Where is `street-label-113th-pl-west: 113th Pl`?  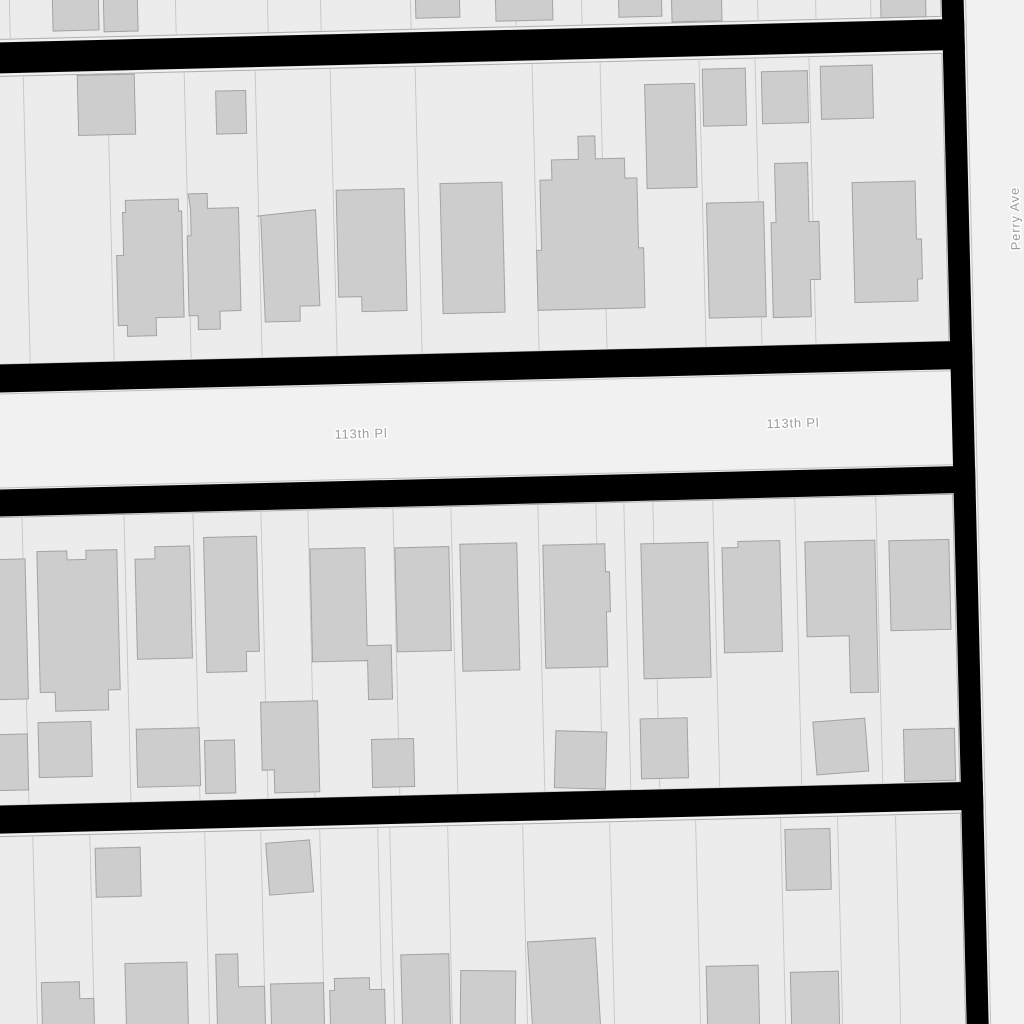
street-label-113th-pl-west: 113th Pl is located at coordinates (360, 433).